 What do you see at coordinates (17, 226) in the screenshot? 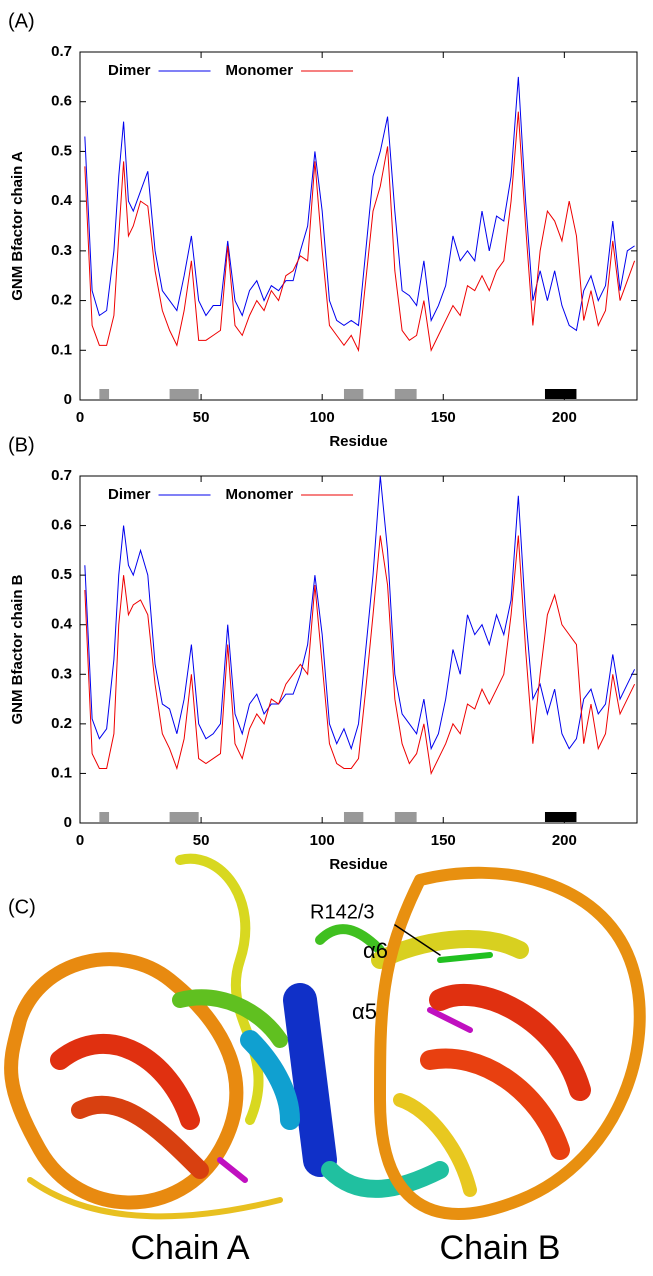
I see `y-axis-label: GNM Bfactor chain A` at bounding box center [17, 226].